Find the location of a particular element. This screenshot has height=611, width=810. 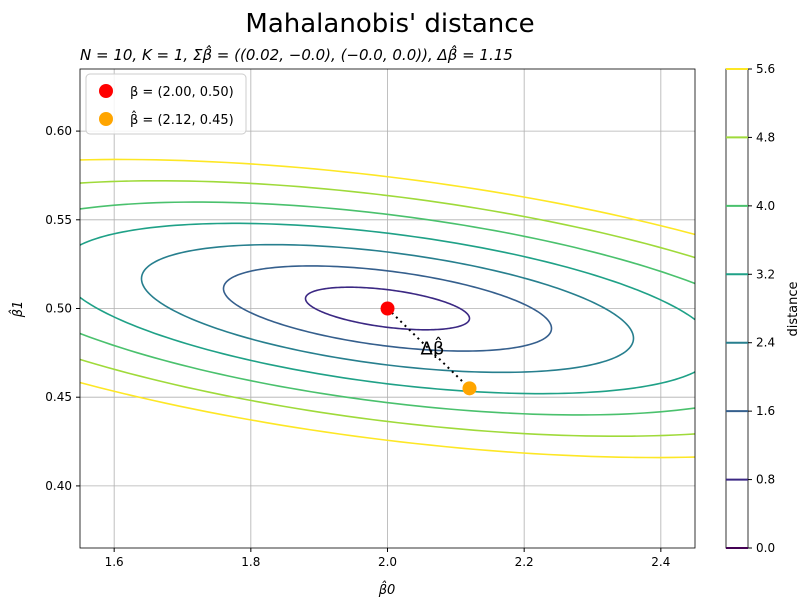

data-points is located at coordinates (428, 348).